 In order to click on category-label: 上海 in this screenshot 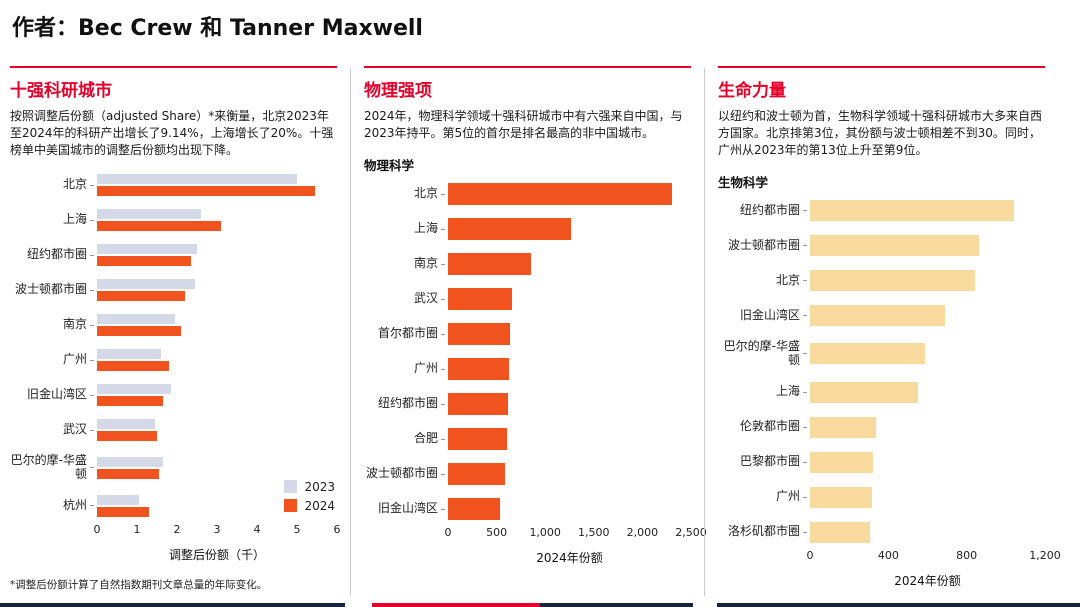, I will do `click(787, 391)`.